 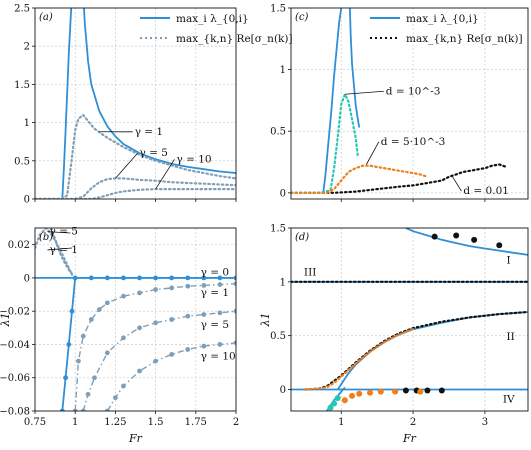 I want to click on series-max-i-0-i-, so click(x=67, y=103).